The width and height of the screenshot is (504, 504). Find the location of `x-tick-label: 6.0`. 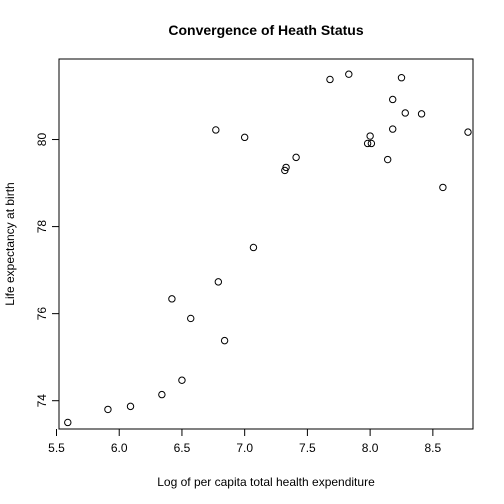

x-tick-label: 6.0 is located at coordinates (119, 448).